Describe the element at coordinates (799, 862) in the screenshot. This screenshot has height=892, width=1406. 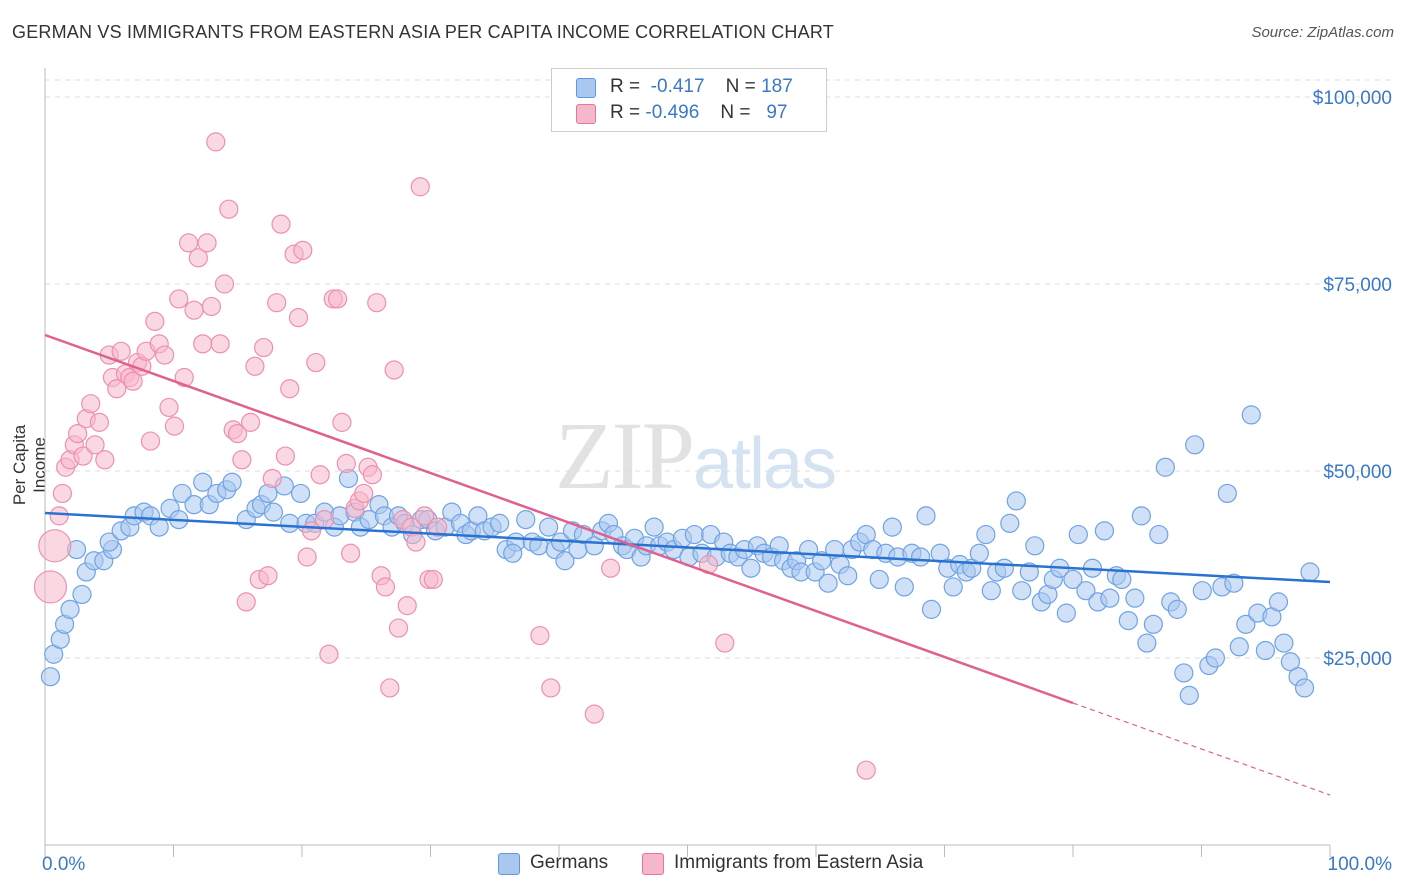
I see `legend-immigrants-label: Immigrants from Eastern Asia` at that location.